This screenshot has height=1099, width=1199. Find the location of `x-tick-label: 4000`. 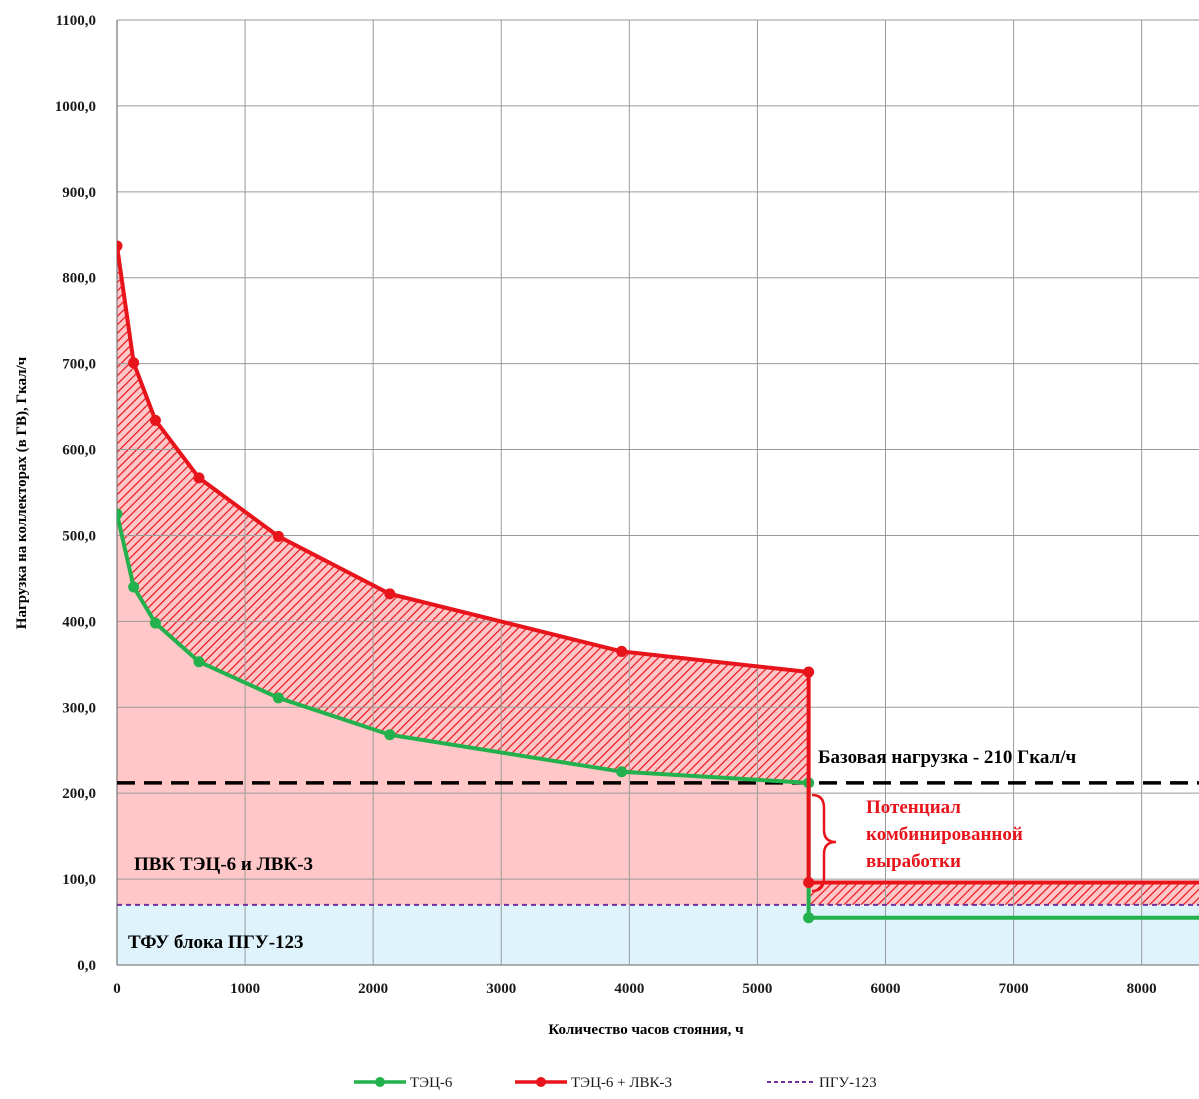

x-tick-label: 4000 is located at coordinates (629, 989).